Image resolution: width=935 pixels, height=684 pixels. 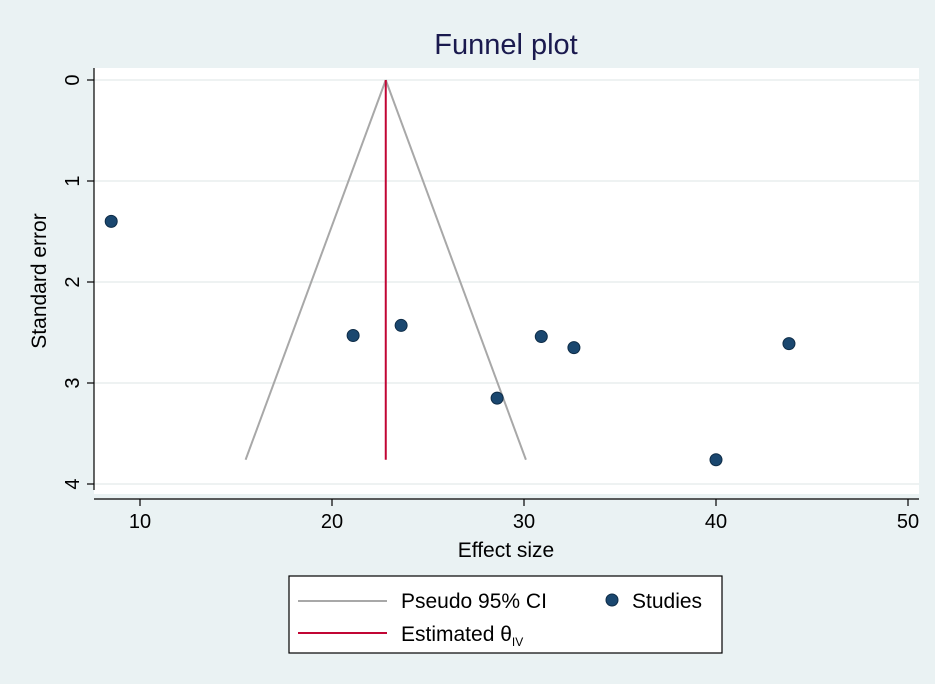 What do you see at coordinates (517, 642) in the screenshot?
I see `legend-estimate-subscript: IV` at bounding box center [517, 642].